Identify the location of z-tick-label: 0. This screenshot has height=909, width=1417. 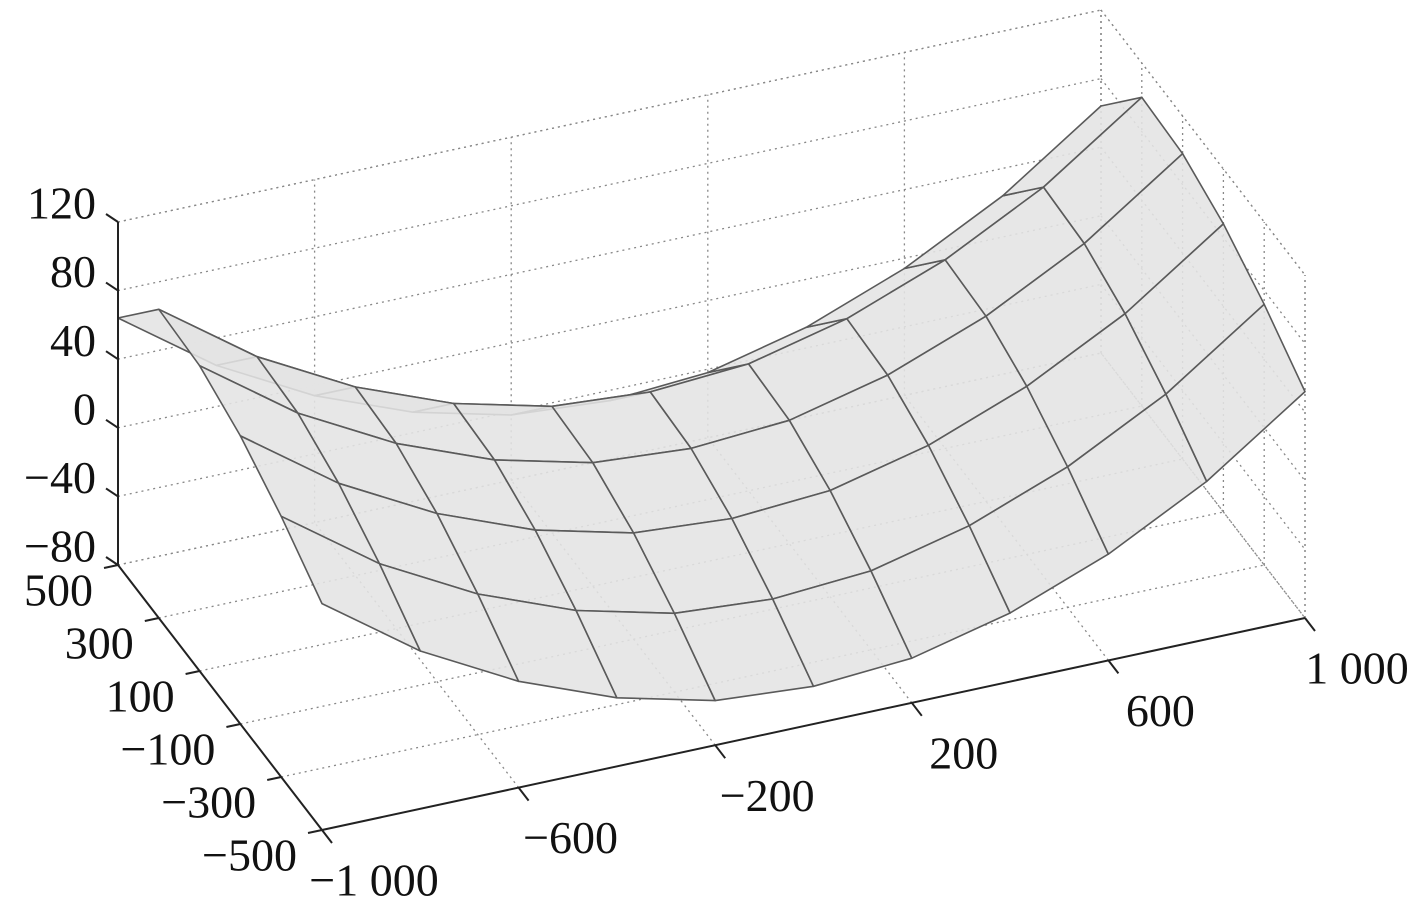
(84, 408).